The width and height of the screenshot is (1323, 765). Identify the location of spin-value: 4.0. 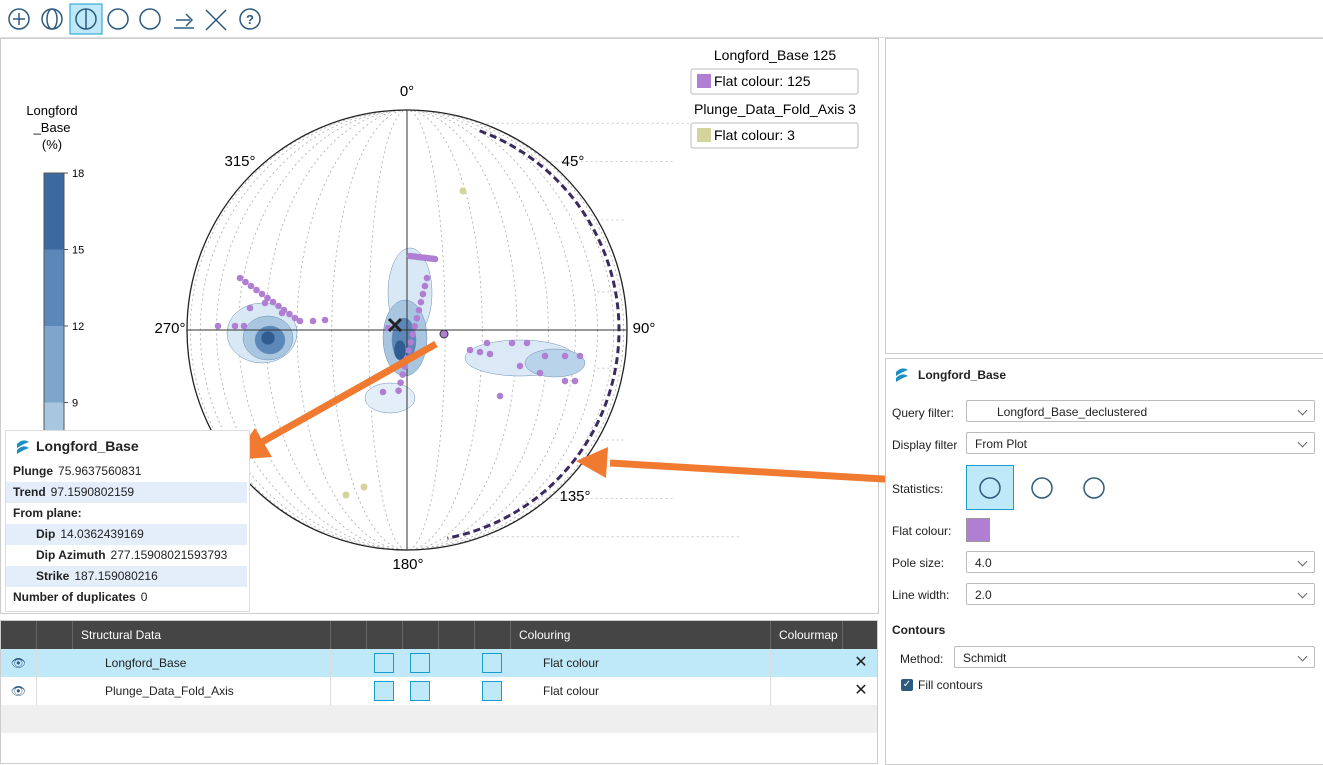
(983, 563).